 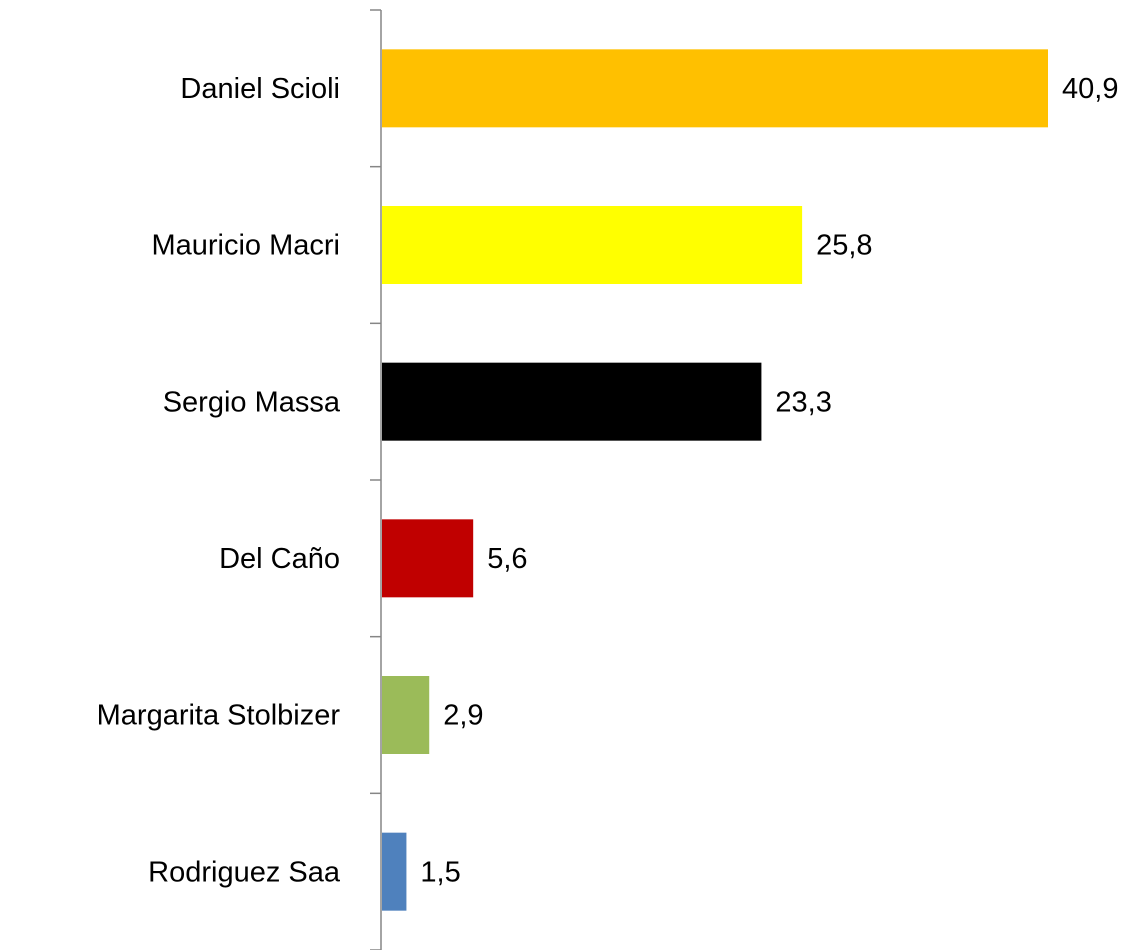 What do you see at coordinates (252, 402) in the screenshot?
I see `category-label: Sergio Massa` at bounding box center [252, 402].